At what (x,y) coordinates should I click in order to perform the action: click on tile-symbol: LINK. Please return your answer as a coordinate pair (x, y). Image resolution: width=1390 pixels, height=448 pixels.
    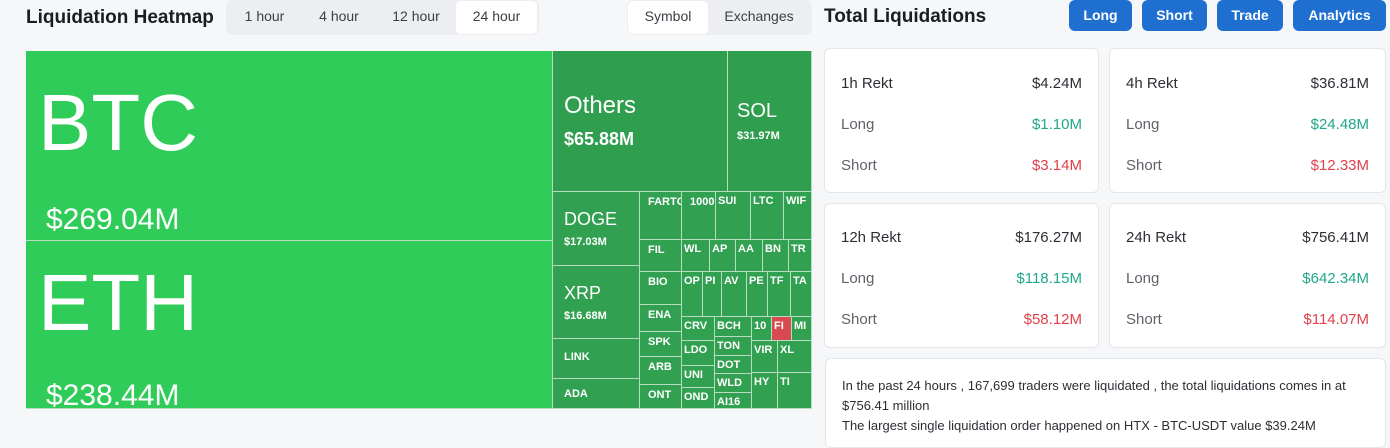
    Looking at the image, I should click on (577, 357).